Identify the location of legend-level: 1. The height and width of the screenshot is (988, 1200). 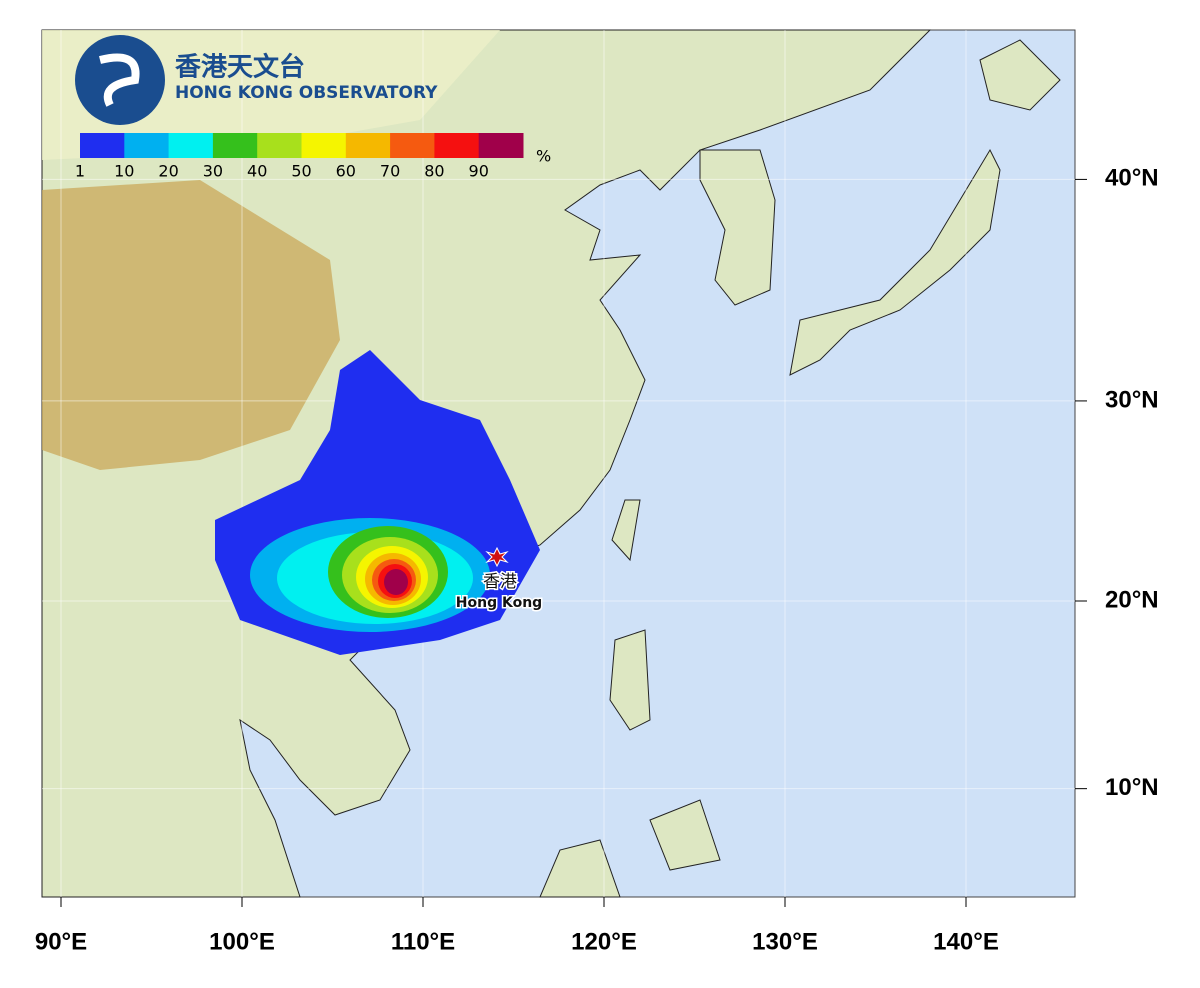
(80, 171).